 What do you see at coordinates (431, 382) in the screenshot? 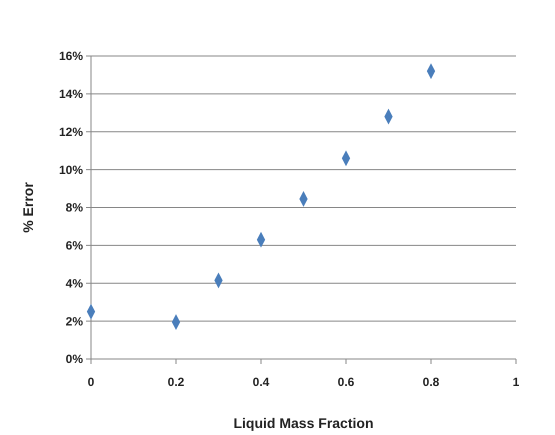
I see `x-tick-label: 0.8` at bounding box center [431, 382].